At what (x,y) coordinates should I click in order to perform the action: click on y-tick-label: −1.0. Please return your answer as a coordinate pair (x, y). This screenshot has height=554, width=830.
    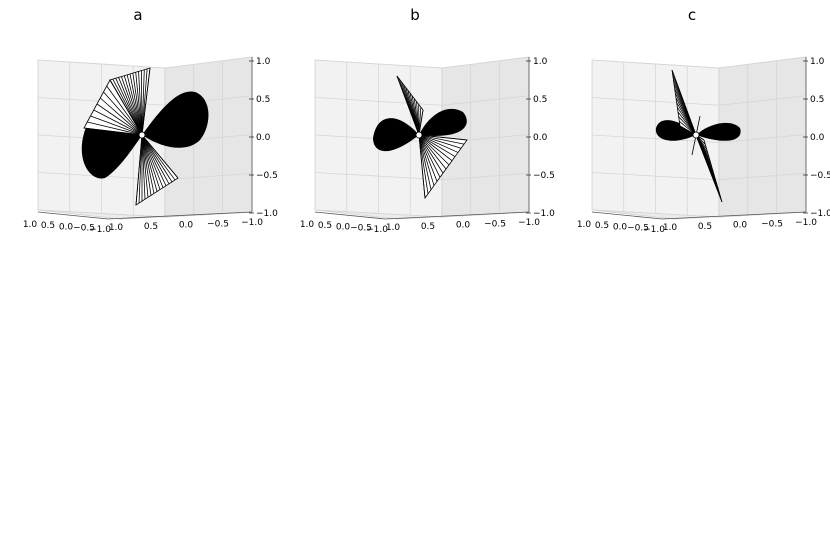
    Looking at the image, I should click on (806, 223).